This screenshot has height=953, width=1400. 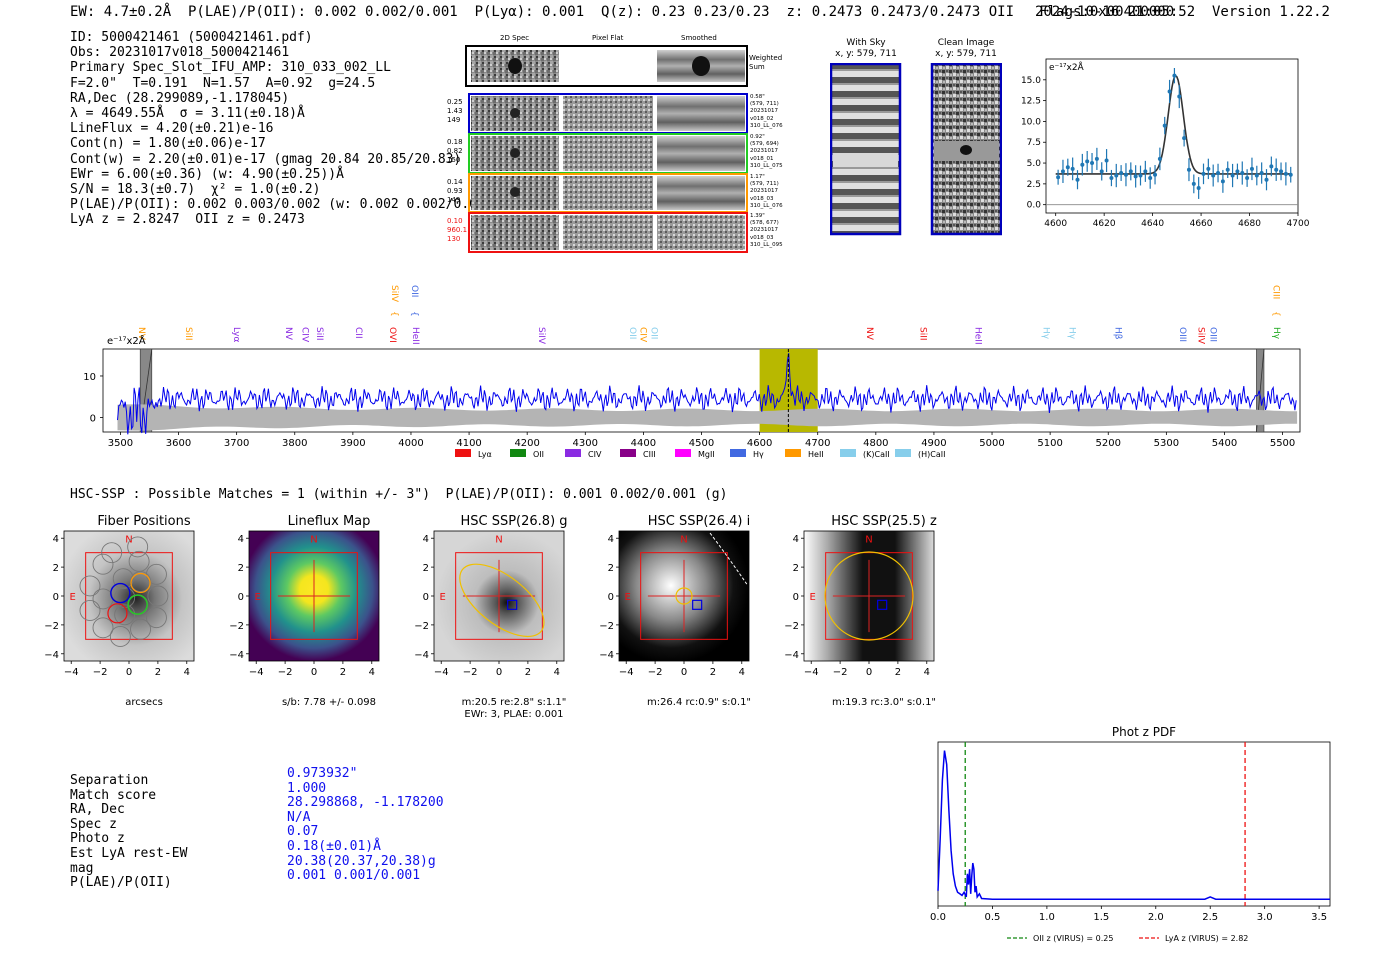 I want to click on stat-value: 0.93, so click(x=455, y=191).